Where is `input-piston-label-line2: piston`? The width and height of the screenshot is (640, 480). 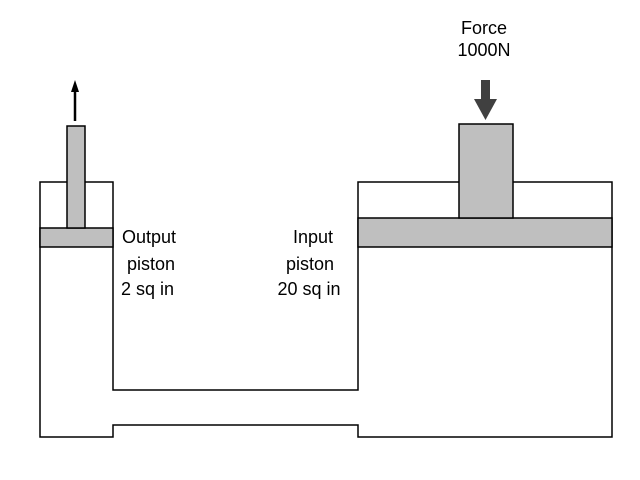
input-piston-label-line2: piston is located at coordinates (310, 264).